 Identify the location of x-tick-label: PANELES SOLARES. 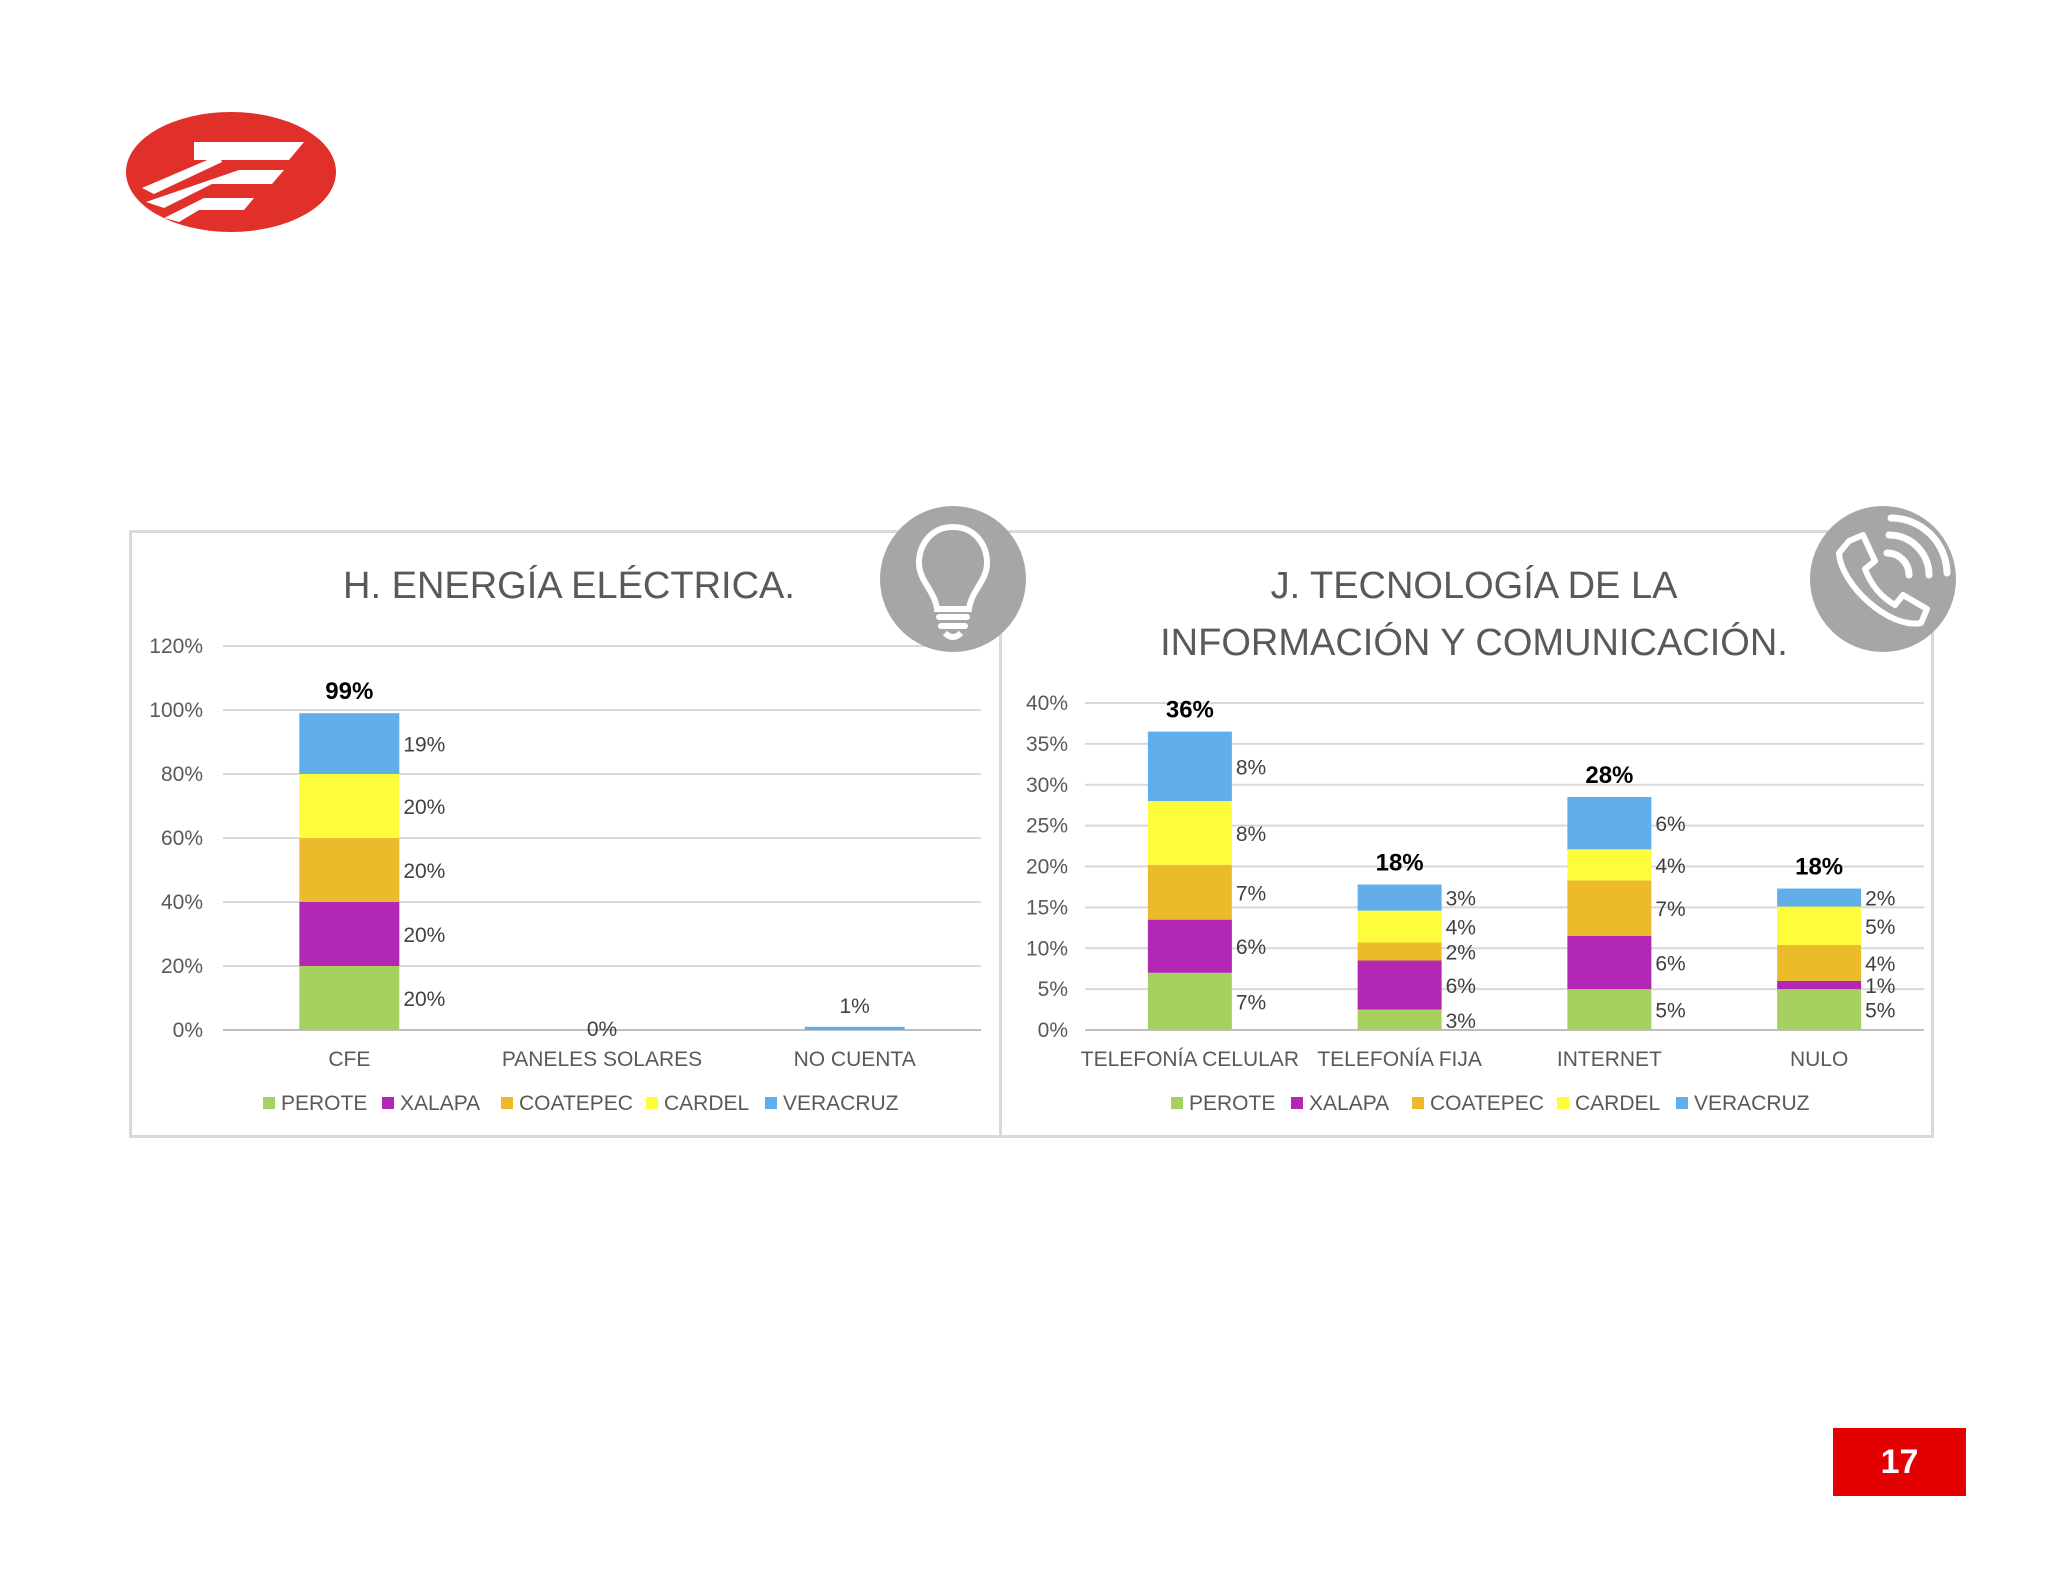
(602, 1059).